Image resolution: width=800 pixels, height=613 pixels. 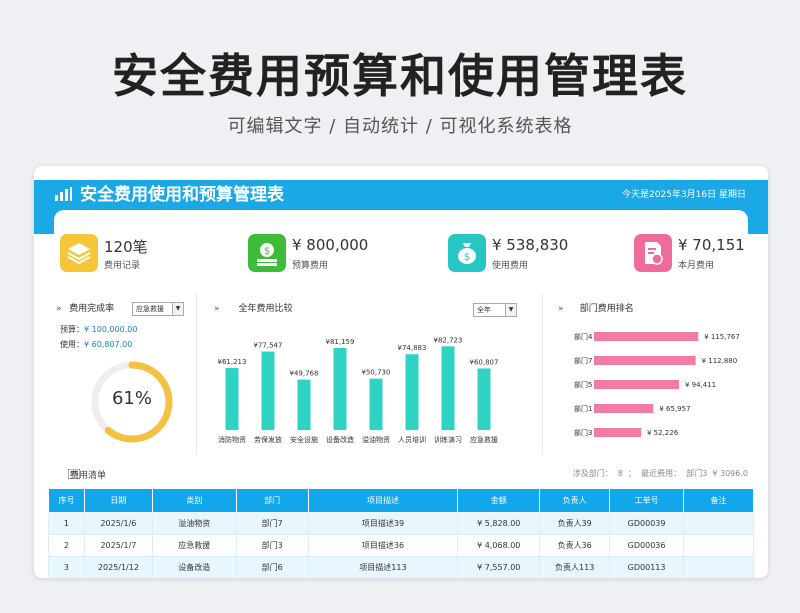 I want to click on stats-panel, so click(x=401, y=249).